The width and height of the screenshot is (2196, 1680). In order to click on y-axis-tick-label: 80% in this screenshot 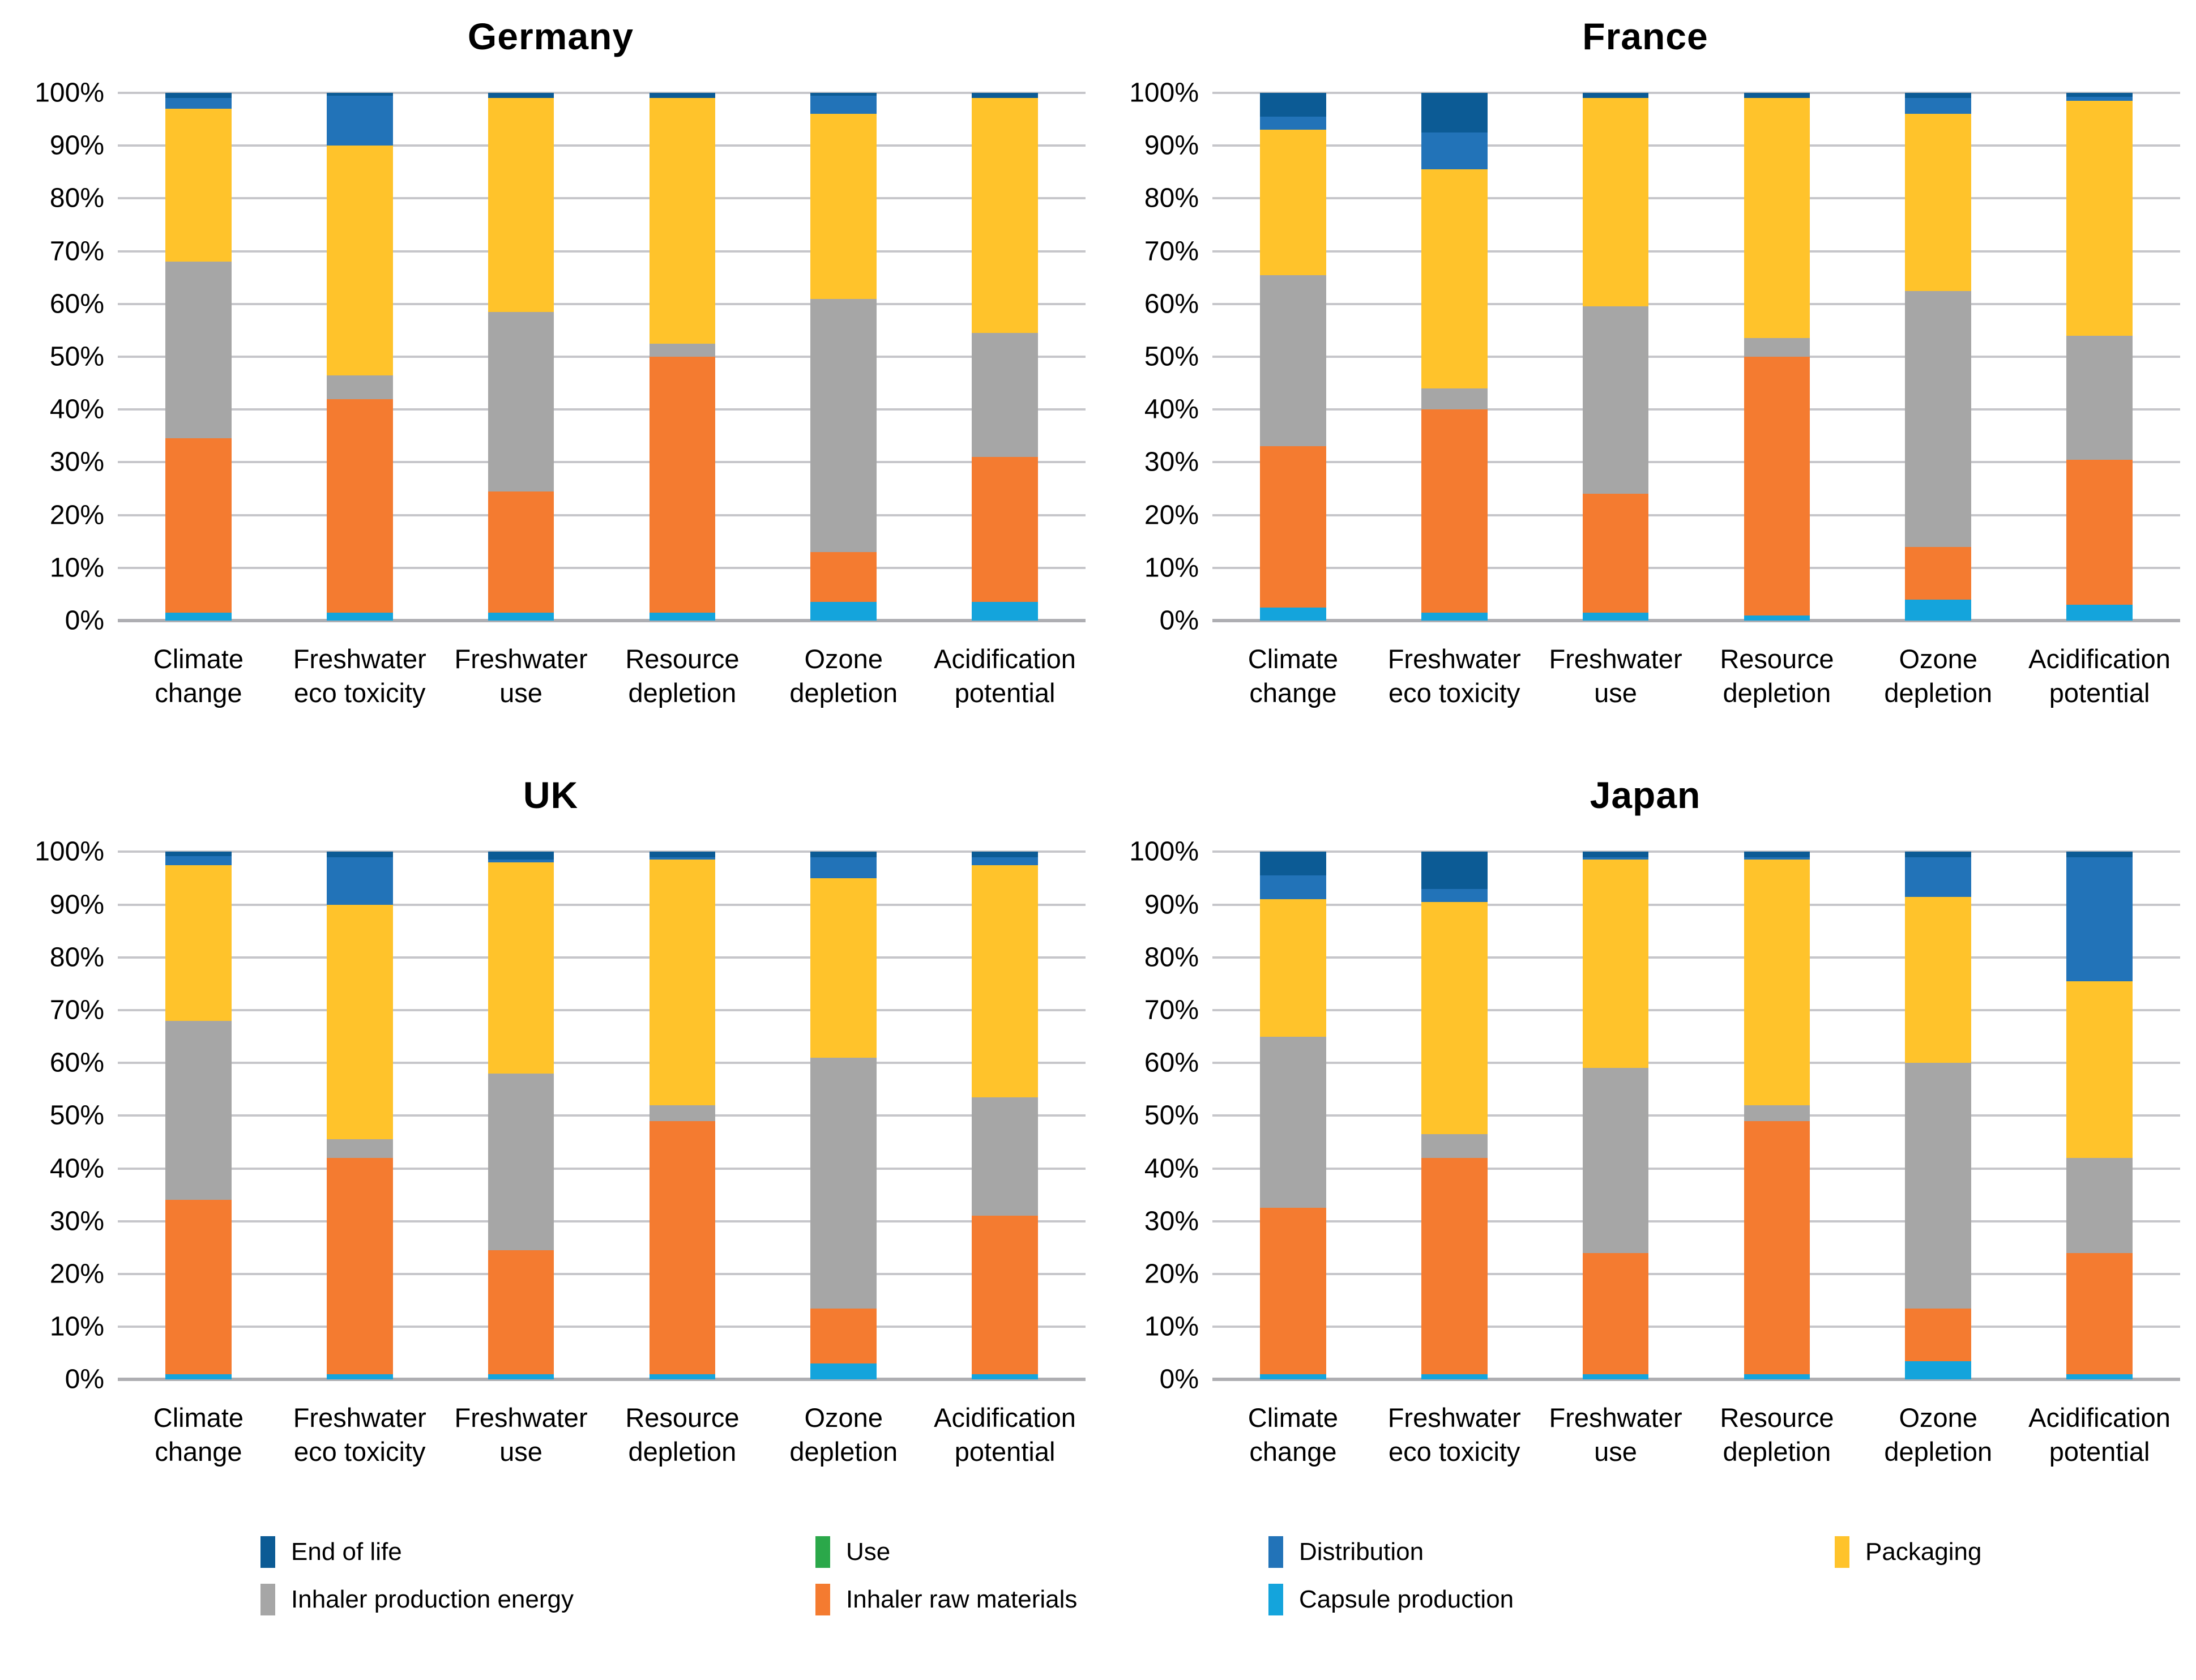, I will do `click(1171, 958)`.